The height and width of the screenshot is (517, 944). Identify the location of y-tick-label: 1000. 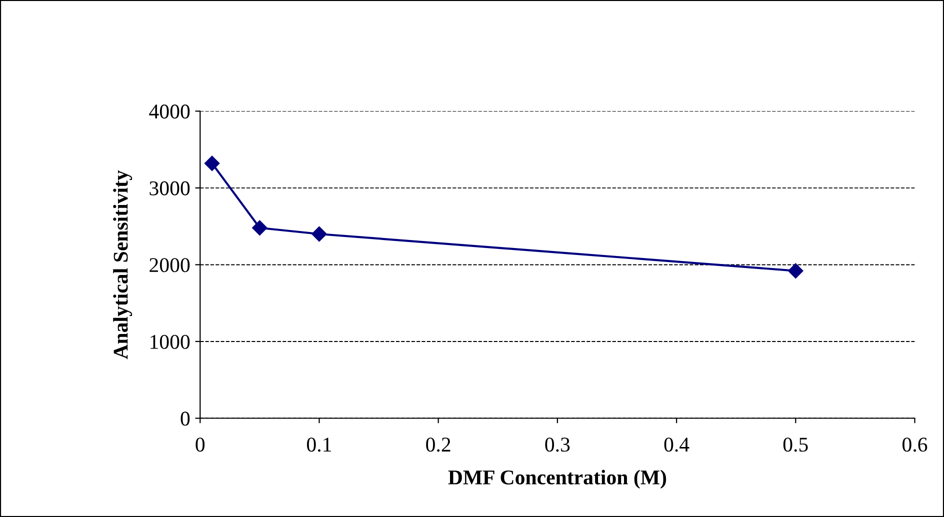
(170, 341).